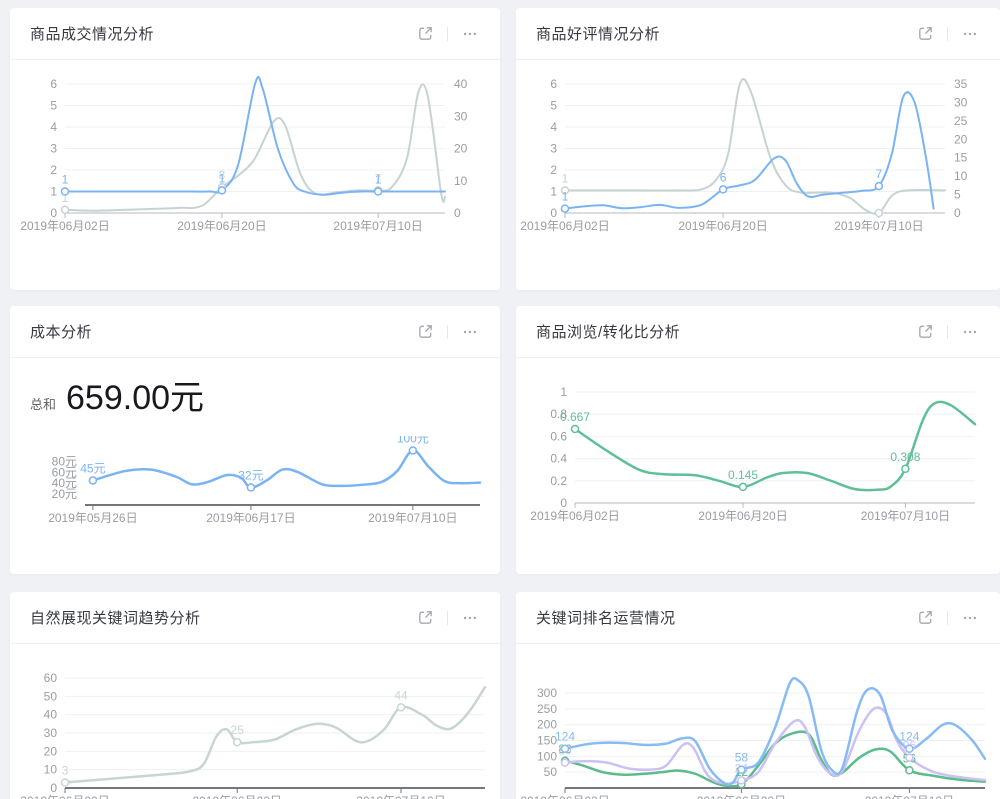 Image resolution: width=1000 pixels, height=799 pixels. What do you see at coordinates (558, 481) in the screenshot?
I see `svg-text: 0.2` at bounding box center [558, 481].